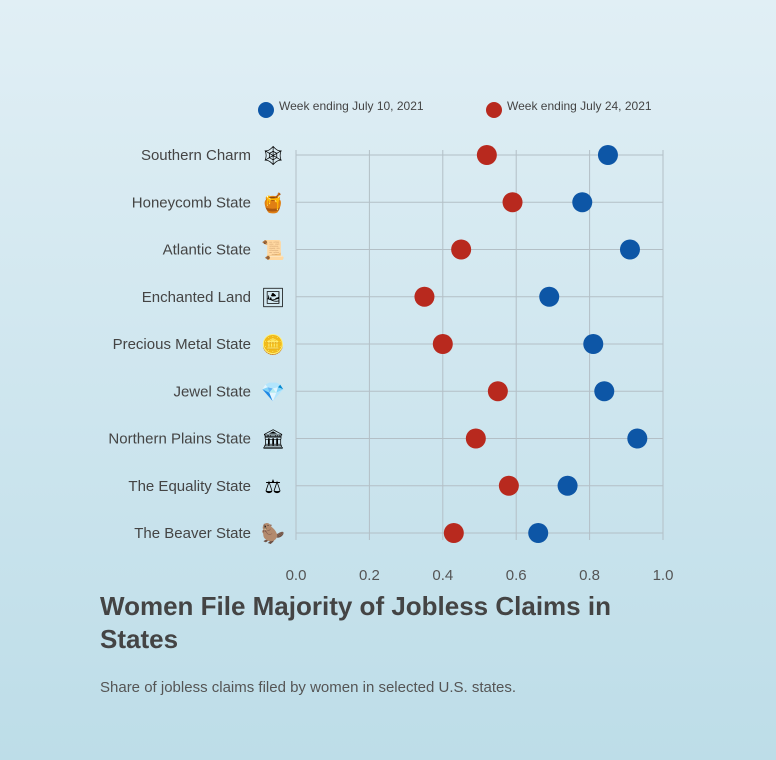 This screenshot has width=776, height=760. Describe the element at coordinates (663, 575) in the screenshot. I see `x-tick-label: 1.0` at that location.